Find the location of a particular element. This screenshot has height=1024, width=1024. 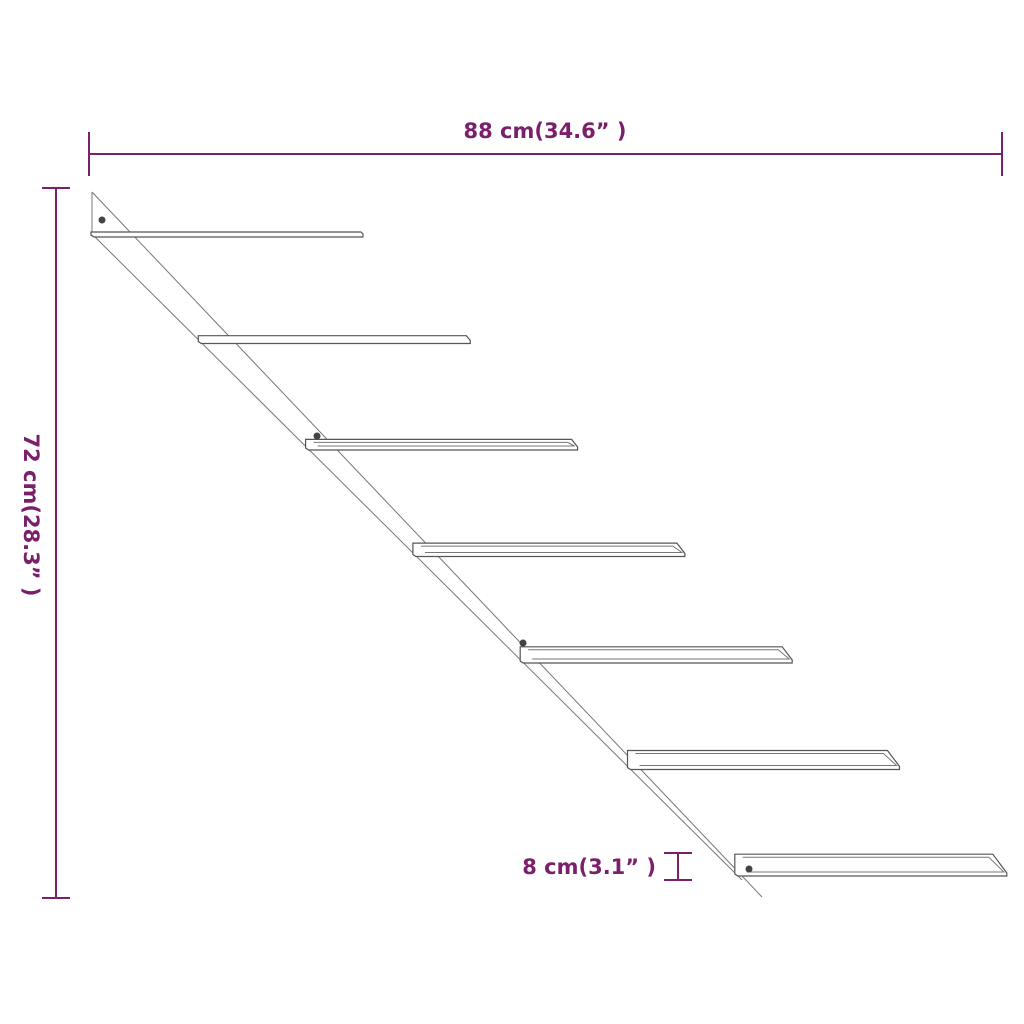

width-label: 88 cm(34.6” ) is located at coordinates (545, 131).